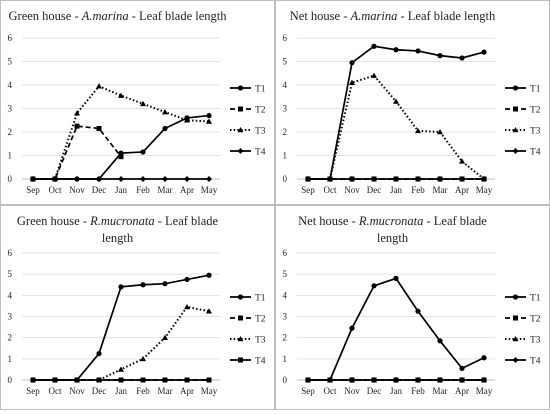 This screenshot has height=415, width=550. What do you see at coordinates (396, 179) in the screenshot?
I see `series-T4` at bounding box center [396, 179].